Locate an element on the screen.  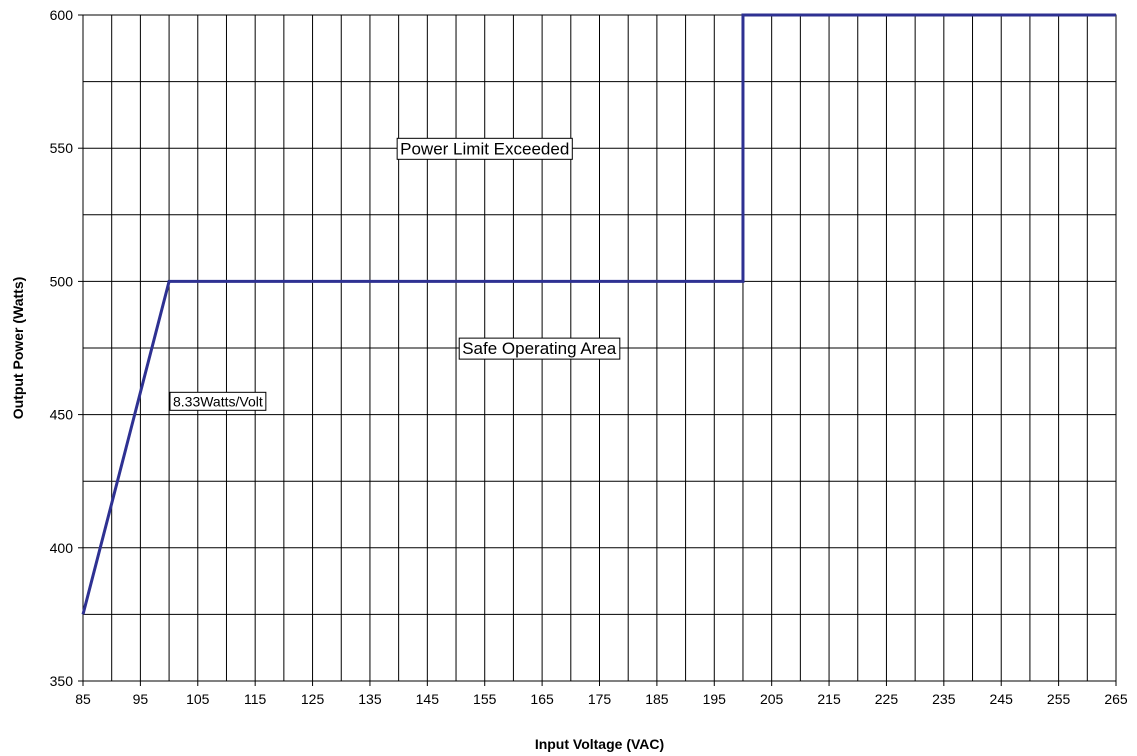
annotation: Safe Operating Area is located at coordinates (539, 348).